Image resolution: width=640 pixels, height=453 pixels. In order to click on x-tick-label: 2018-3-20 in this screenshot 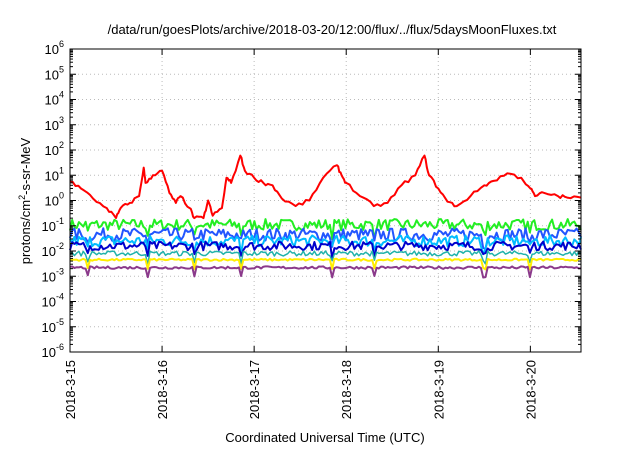, I will do `click(530, 389)`.